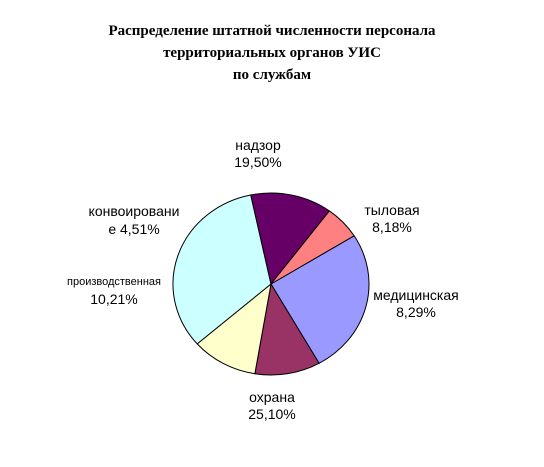 Image resolution: width=544 pixels, height=467 pixels. I want to click on slice-label-1-line-0: тыловая, so click(391, 210).